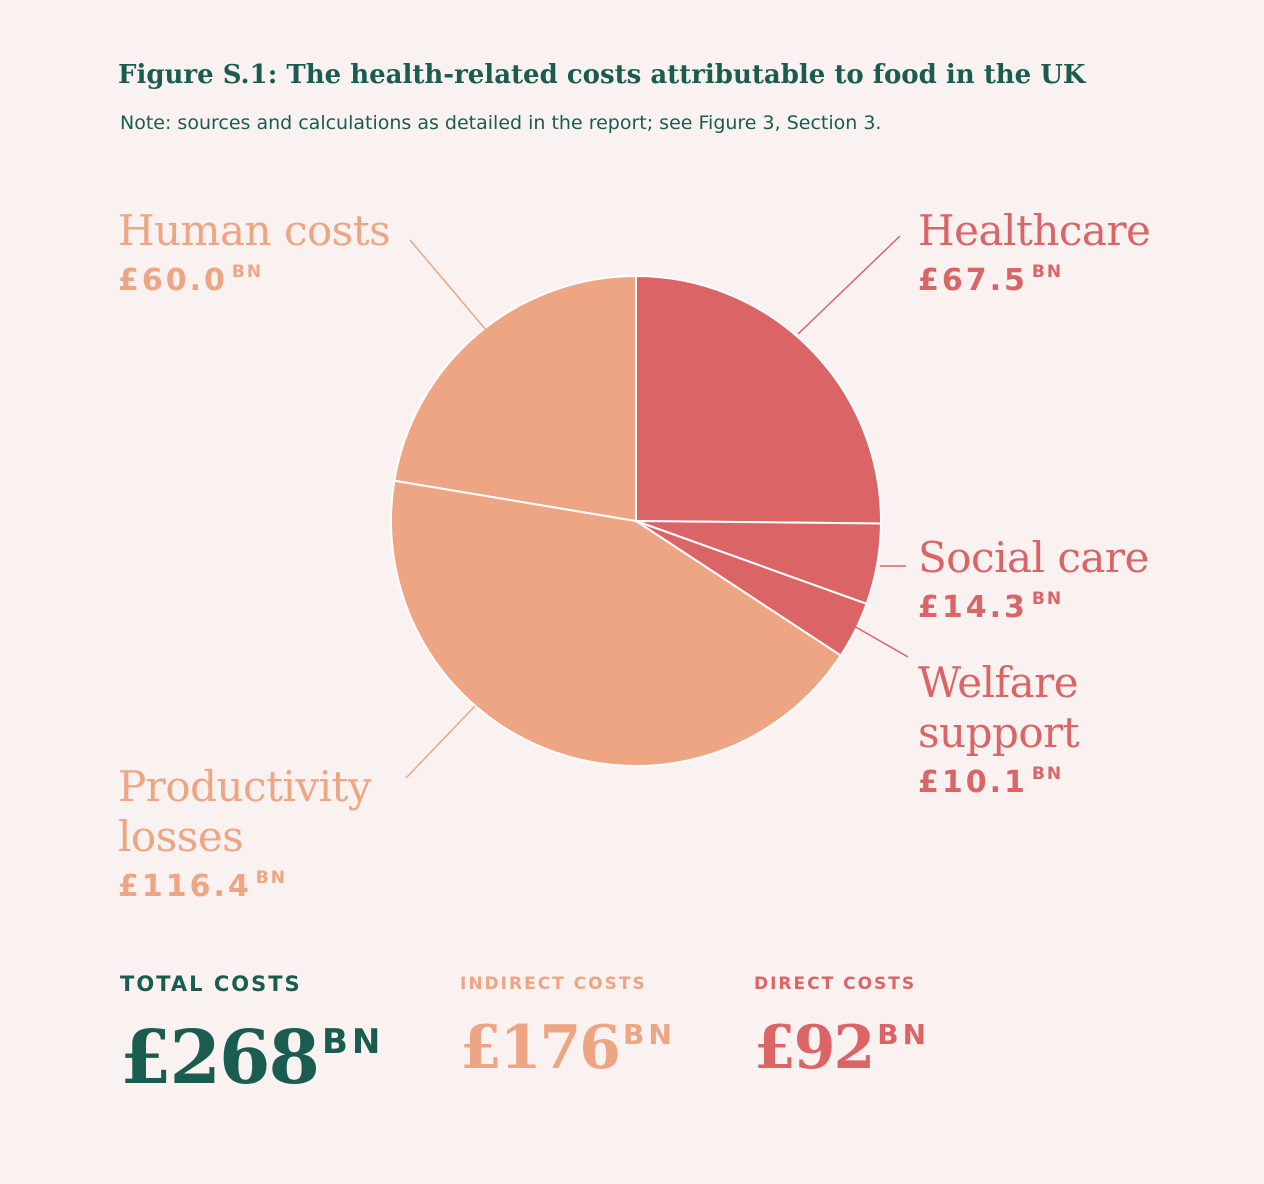  What do you see at coordinates (1047, 599) in the screenshot?
I see `label-social-care-unit: BN` at bounding box center [1047, 599].